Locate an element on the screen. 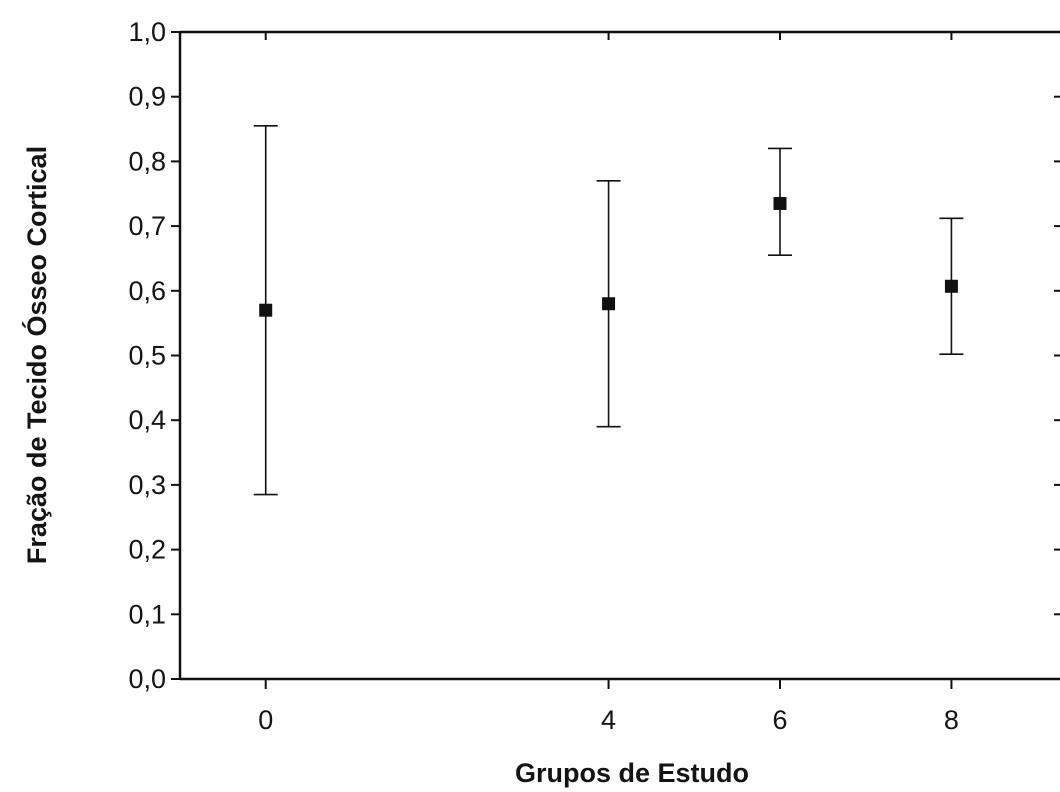 The image size is (1060, 792). x-tick-label: 0 is located at coordinates (265, 720).